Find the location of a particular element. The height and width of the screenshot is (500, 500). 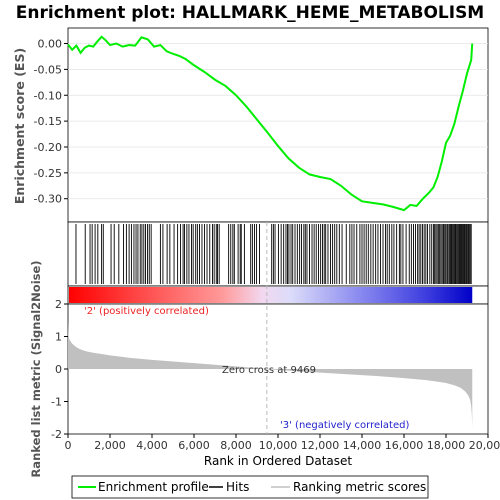

metric-y-ticks: 2 1 0 -1 -2 is located at coordinates (59, 369).